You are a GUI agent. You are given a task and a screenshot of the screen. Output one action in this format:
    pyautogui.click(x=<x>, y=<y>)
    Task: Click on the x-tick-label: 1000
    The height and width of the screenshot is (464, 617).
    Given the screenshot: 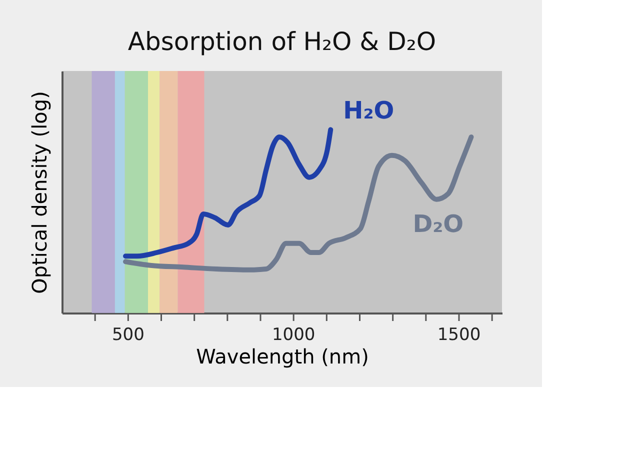 What is the action you would take?
    pyautogui.click(x=294, y=335)
    